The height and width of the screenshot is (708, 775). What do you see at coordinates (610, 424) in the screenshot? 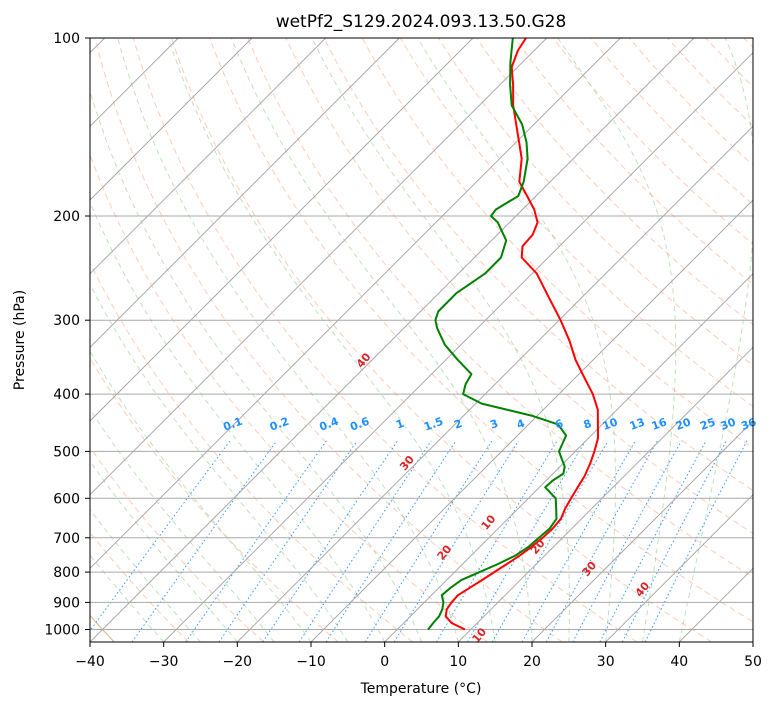
I see `mixing-ratio-label: 10` at bounding box center [610, 424].